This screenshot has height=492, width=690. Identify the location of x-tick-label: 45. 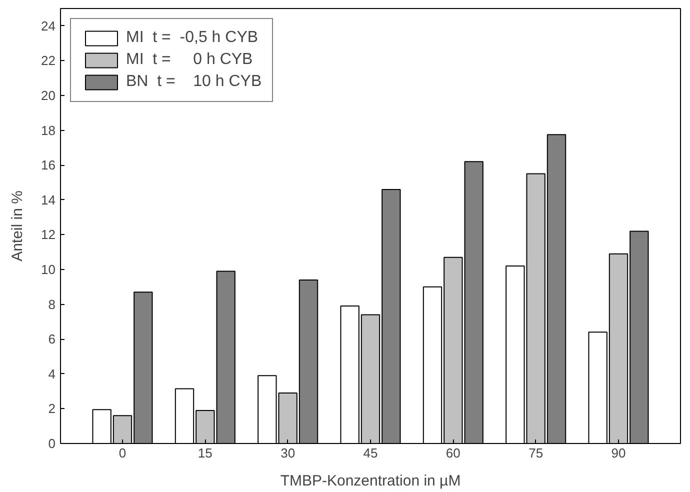
(370, 453).